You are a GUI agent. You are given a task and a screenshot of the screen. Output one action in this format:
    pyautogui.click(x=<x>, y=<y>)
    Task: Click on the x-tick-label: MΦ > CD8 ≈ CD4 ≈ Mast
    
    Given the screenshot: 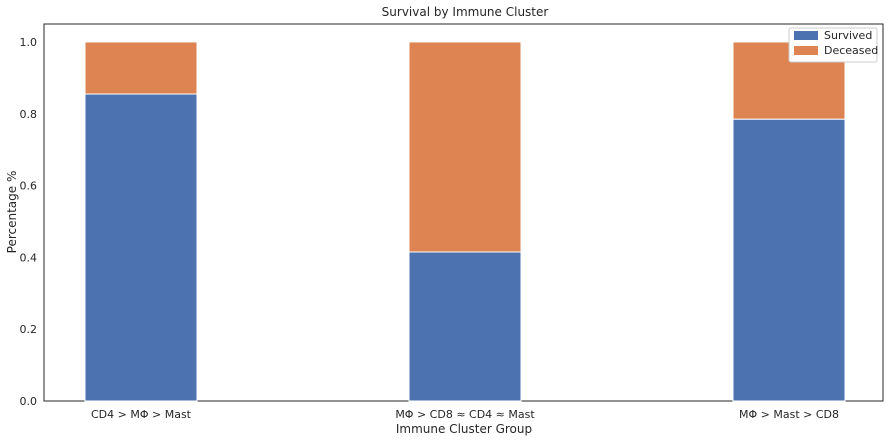 What is the action you would take?
    pyautogui.click(x=465, y=414)
    